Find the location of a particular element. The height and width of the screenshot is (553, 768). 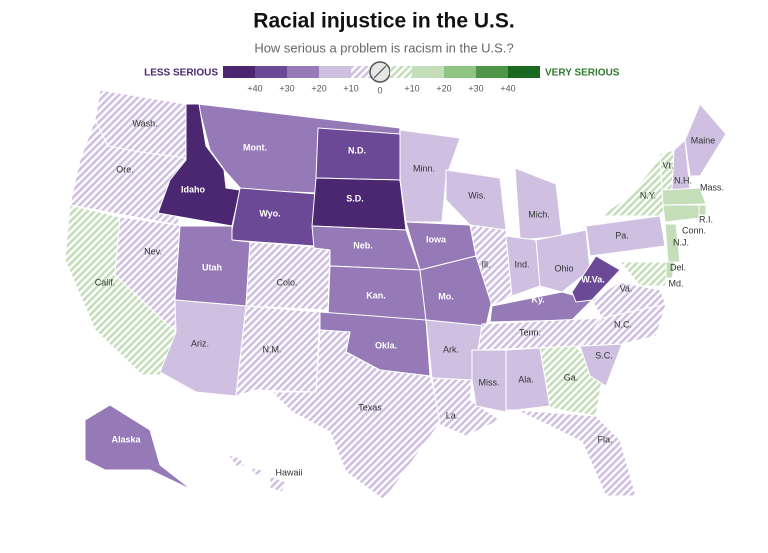

state-label: N.D. is located at coordinates (357, 150).